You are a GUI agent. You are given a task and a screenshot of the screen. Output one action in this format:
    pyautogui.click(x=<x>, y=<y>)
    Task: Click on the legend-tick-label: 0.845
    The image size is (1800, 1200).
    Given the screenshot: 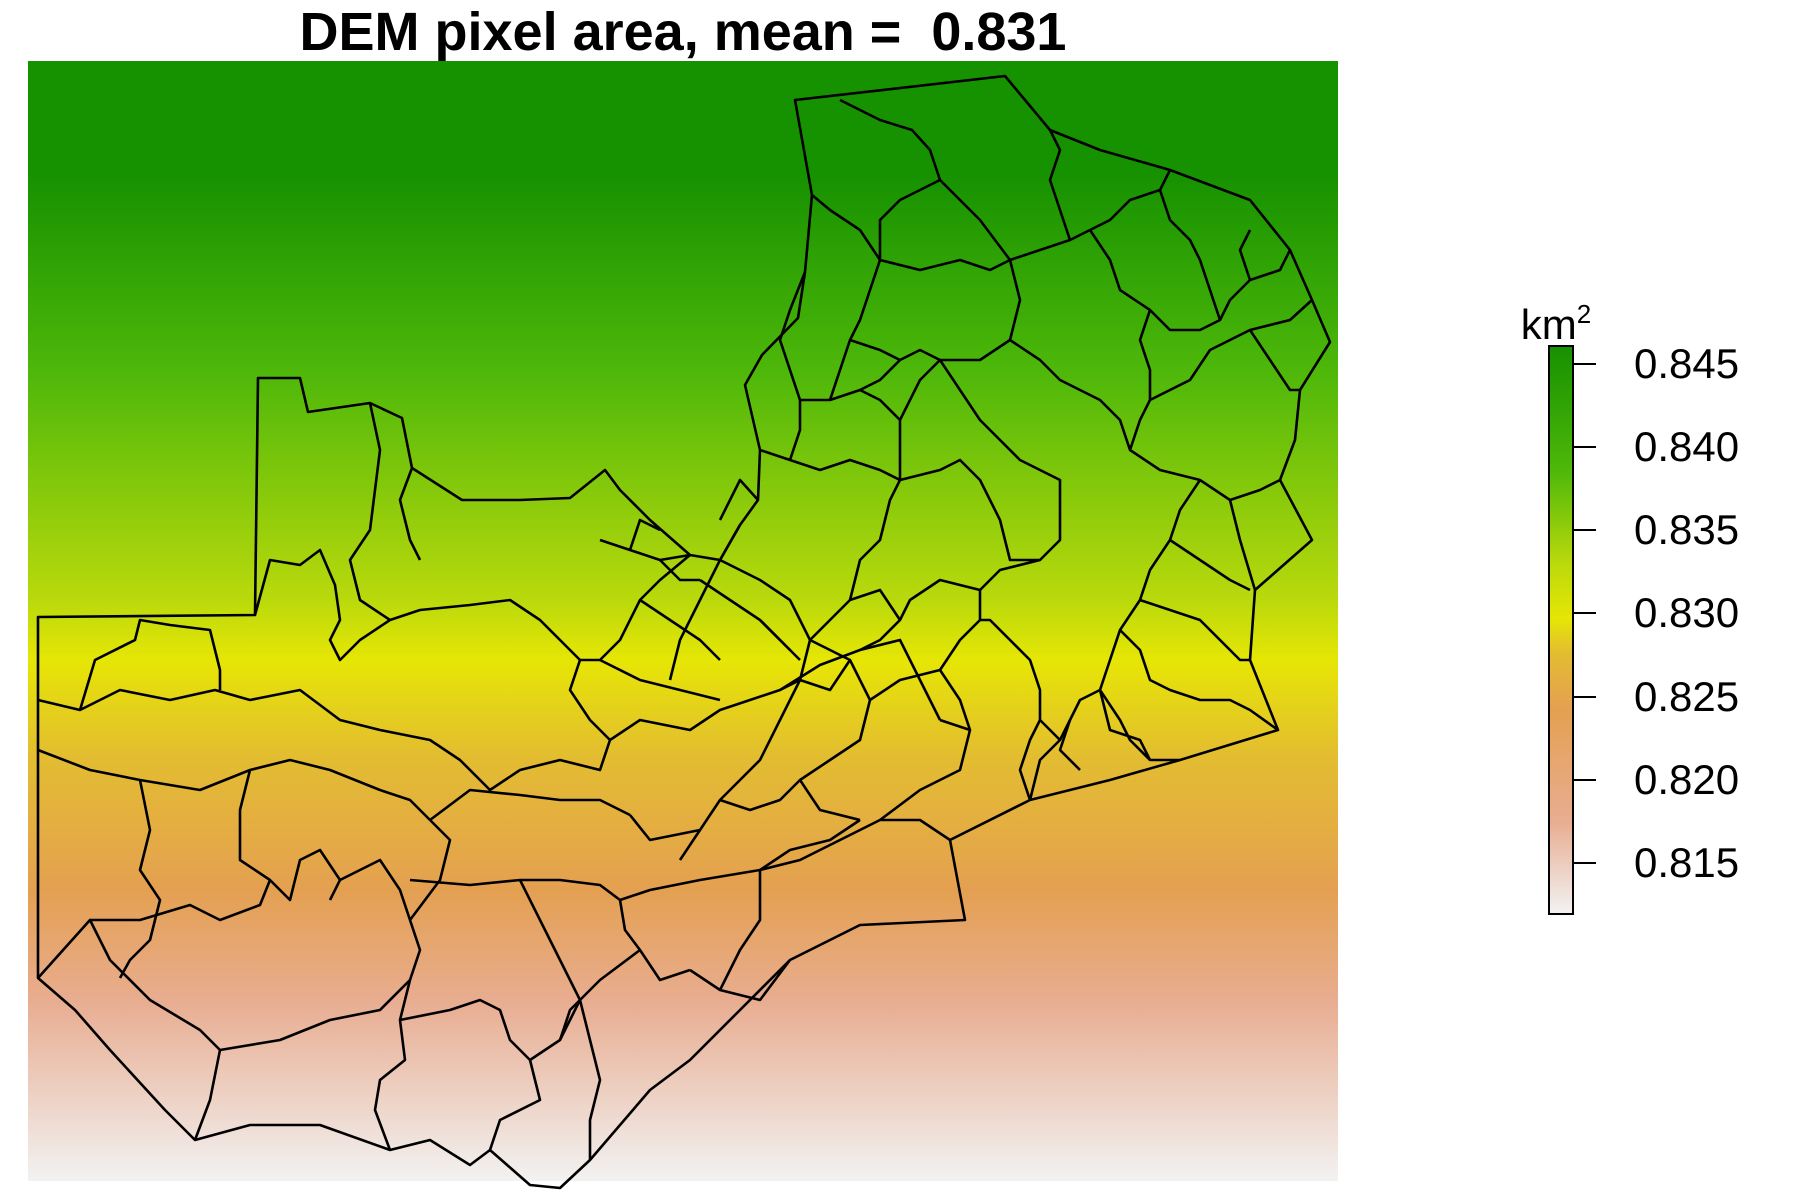 What is the action you would take?
    pyautogui.click(x=1687, y=363)
    